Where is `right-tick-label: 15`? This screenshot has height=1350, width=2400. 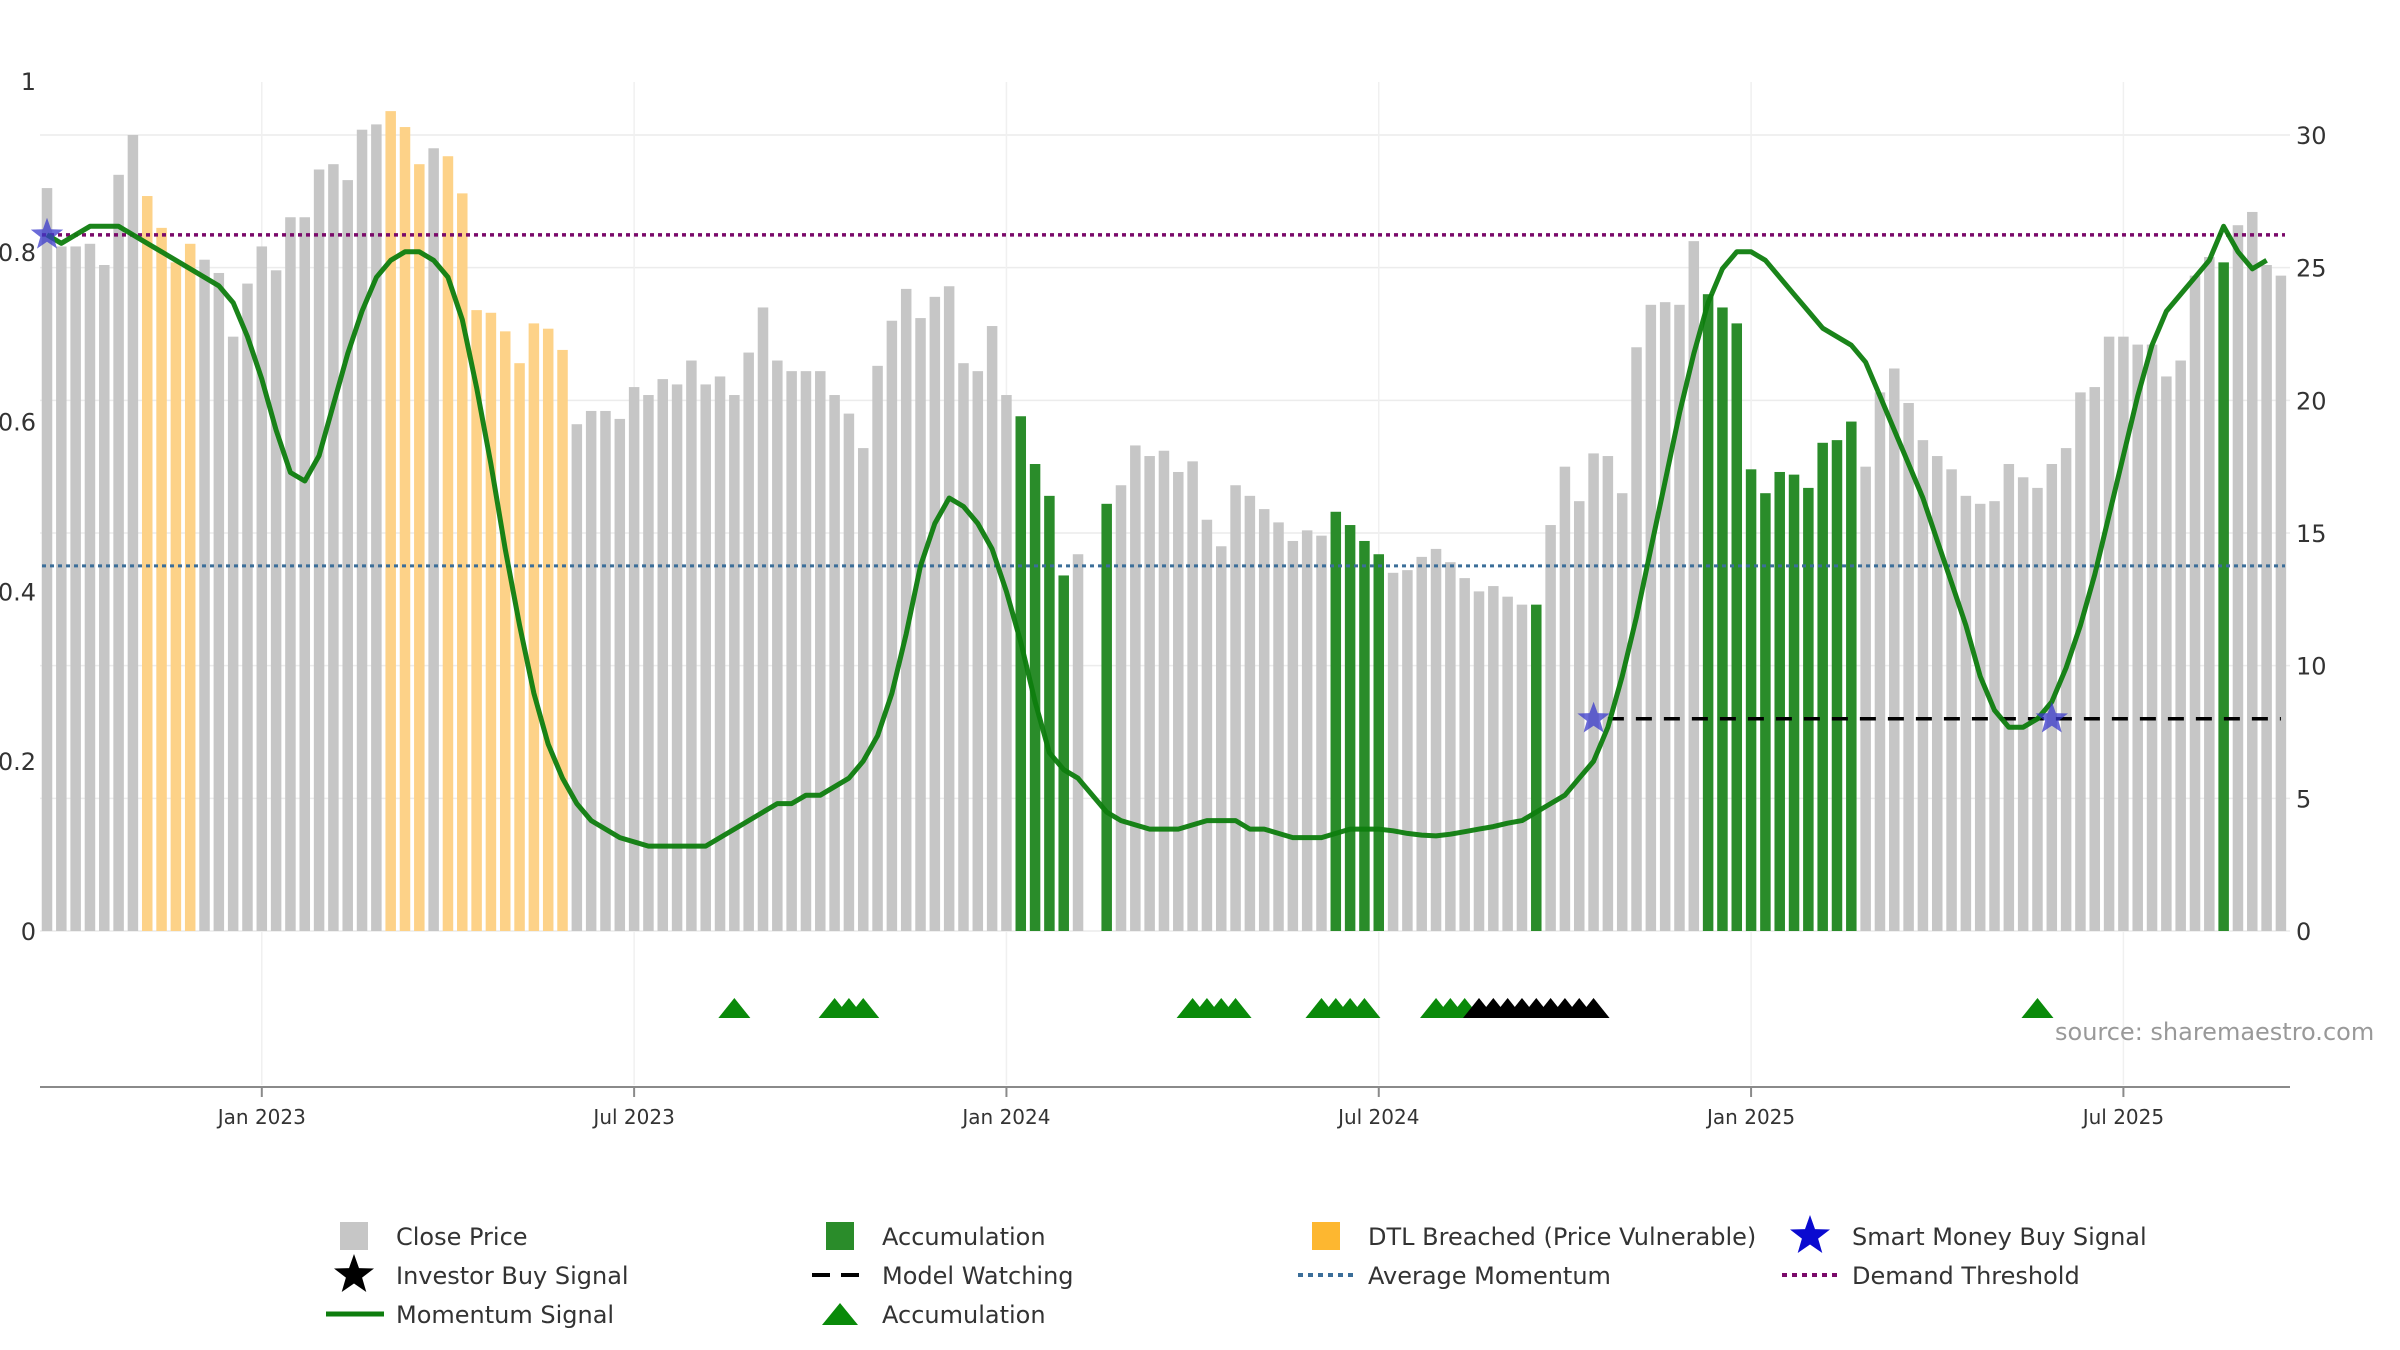 right-tick-label: 15 is located at coordinates (2311, 534).